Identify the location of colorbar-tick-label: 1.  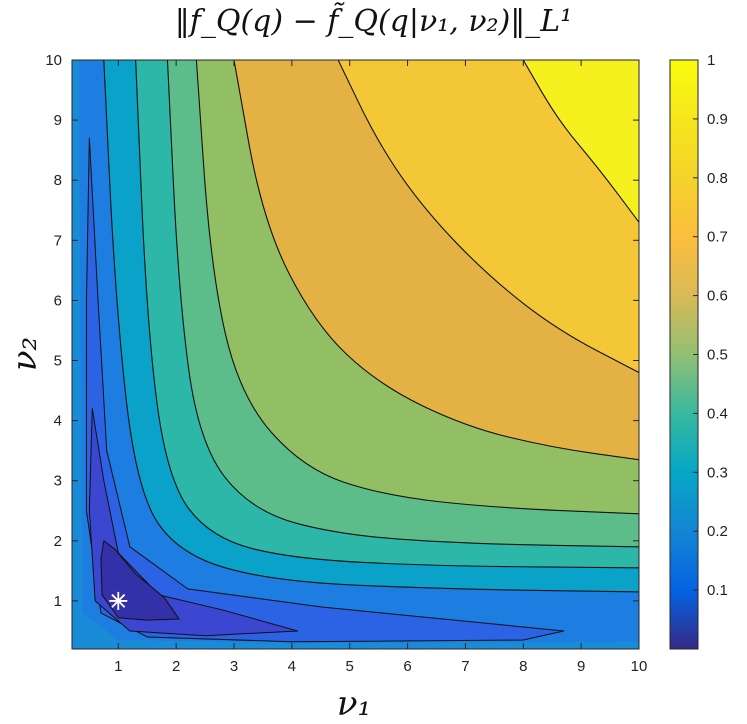
(711, 60).